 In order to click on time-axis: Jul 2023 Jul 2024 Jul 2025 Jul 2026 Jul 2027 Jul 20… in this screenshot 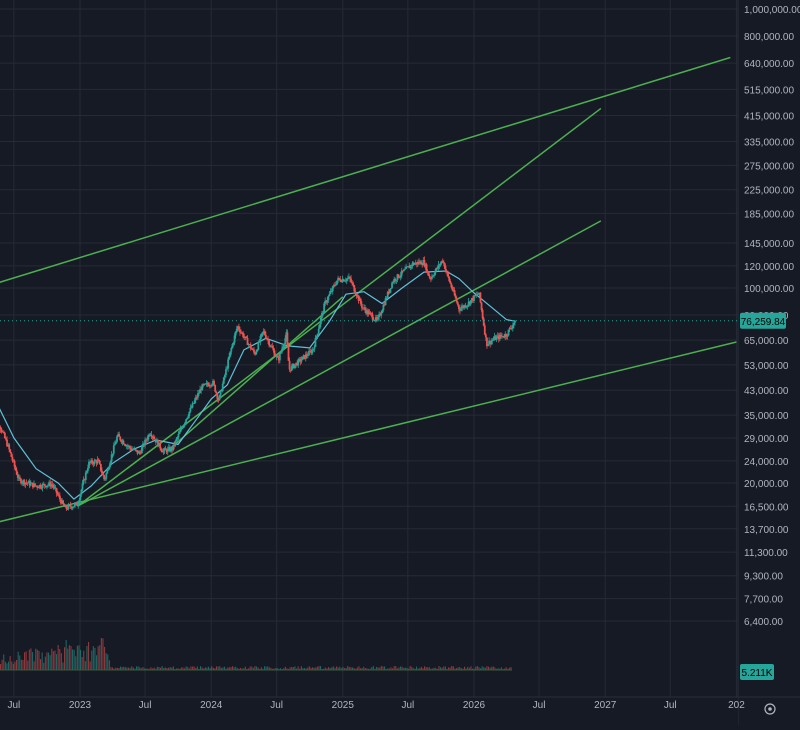, I will do `click(400, 710)`.